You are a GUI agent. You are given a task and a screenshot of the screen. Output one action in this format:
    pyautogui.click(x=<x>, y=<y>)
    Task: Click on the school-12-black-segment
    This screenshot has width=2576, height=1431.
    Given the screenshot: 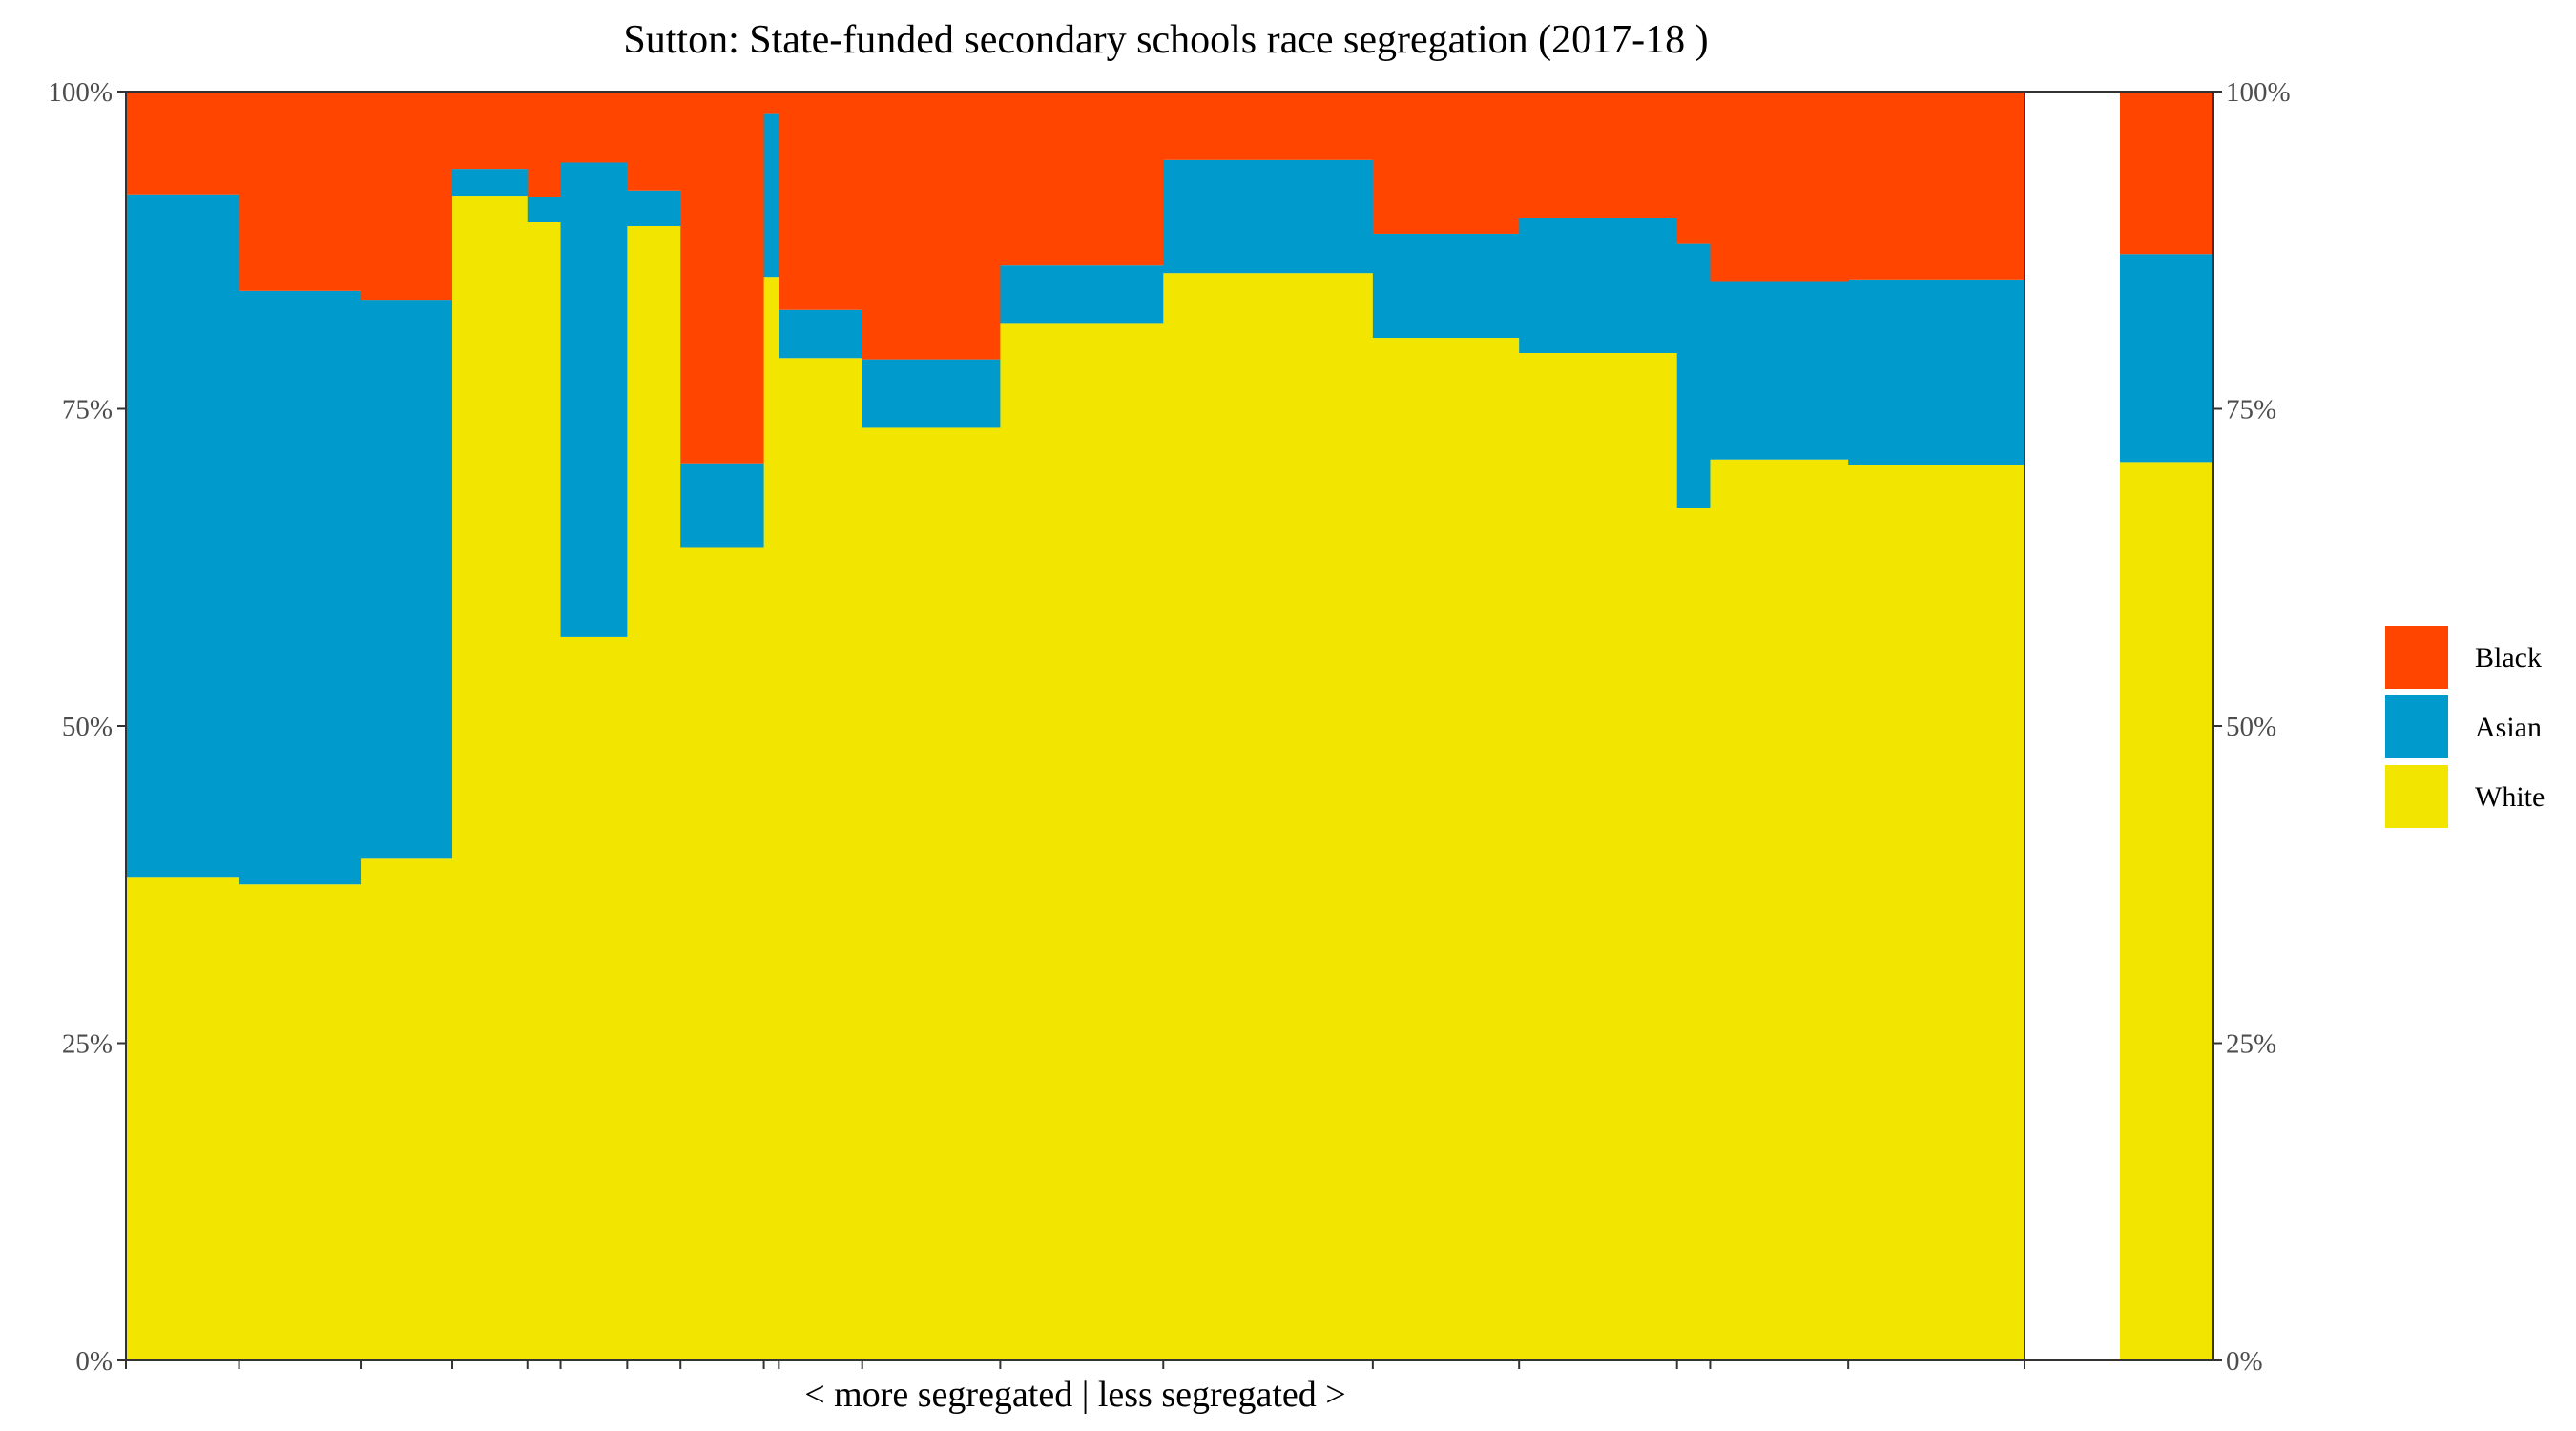 What is the action you would take?
    pyautogui.click(x=1082, y=179)
    